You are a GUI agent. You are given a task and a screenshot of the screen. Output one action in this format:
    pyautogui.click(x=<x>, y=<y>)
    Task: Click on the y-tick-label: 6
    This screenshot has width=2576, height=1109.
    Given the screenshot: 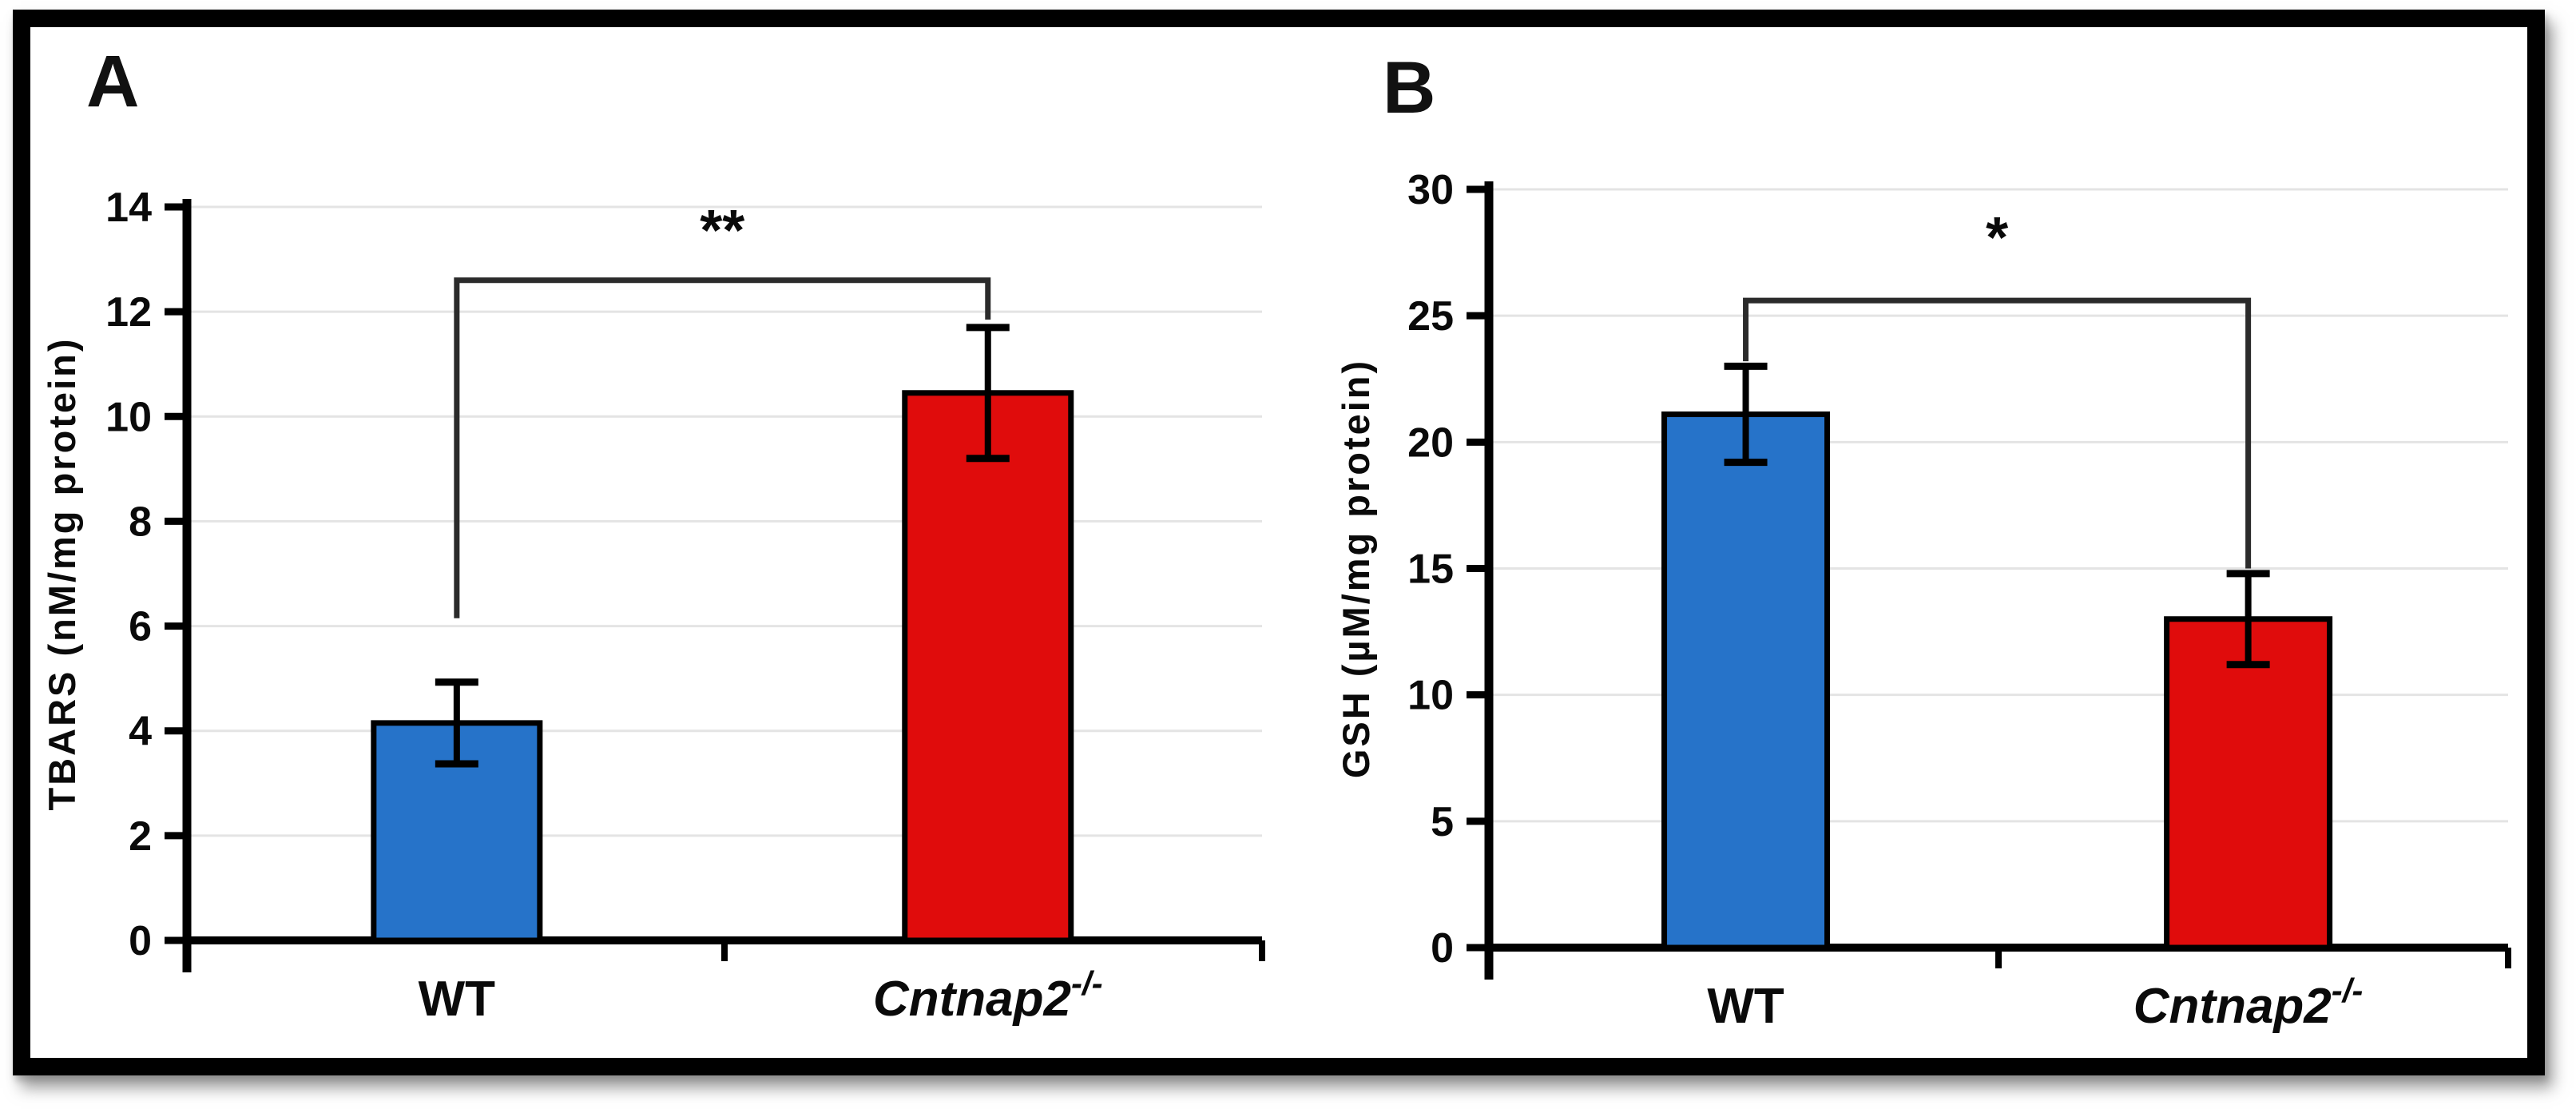 What is the action you would take?
    pyautogui.click(x=140, y=627)
    